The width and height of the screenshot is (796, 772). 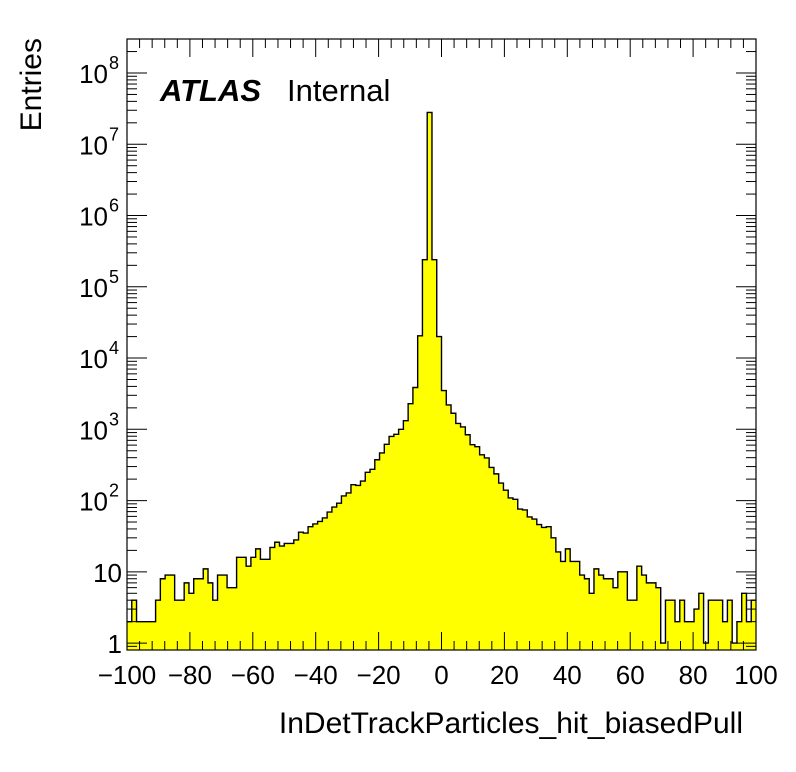 I want to click on x-tick-label: −60, so click(x=253, y=675).